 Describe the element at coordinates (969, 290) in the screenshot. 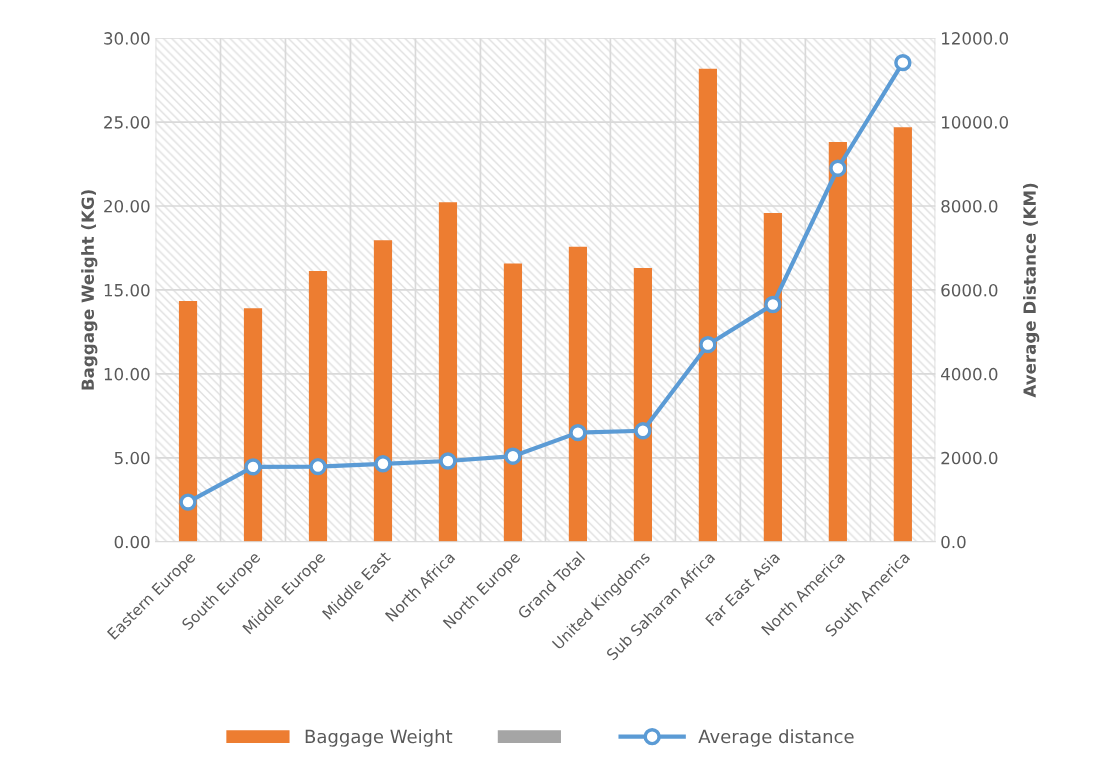

I see `y2-tick-label: 6000.0` at that location.